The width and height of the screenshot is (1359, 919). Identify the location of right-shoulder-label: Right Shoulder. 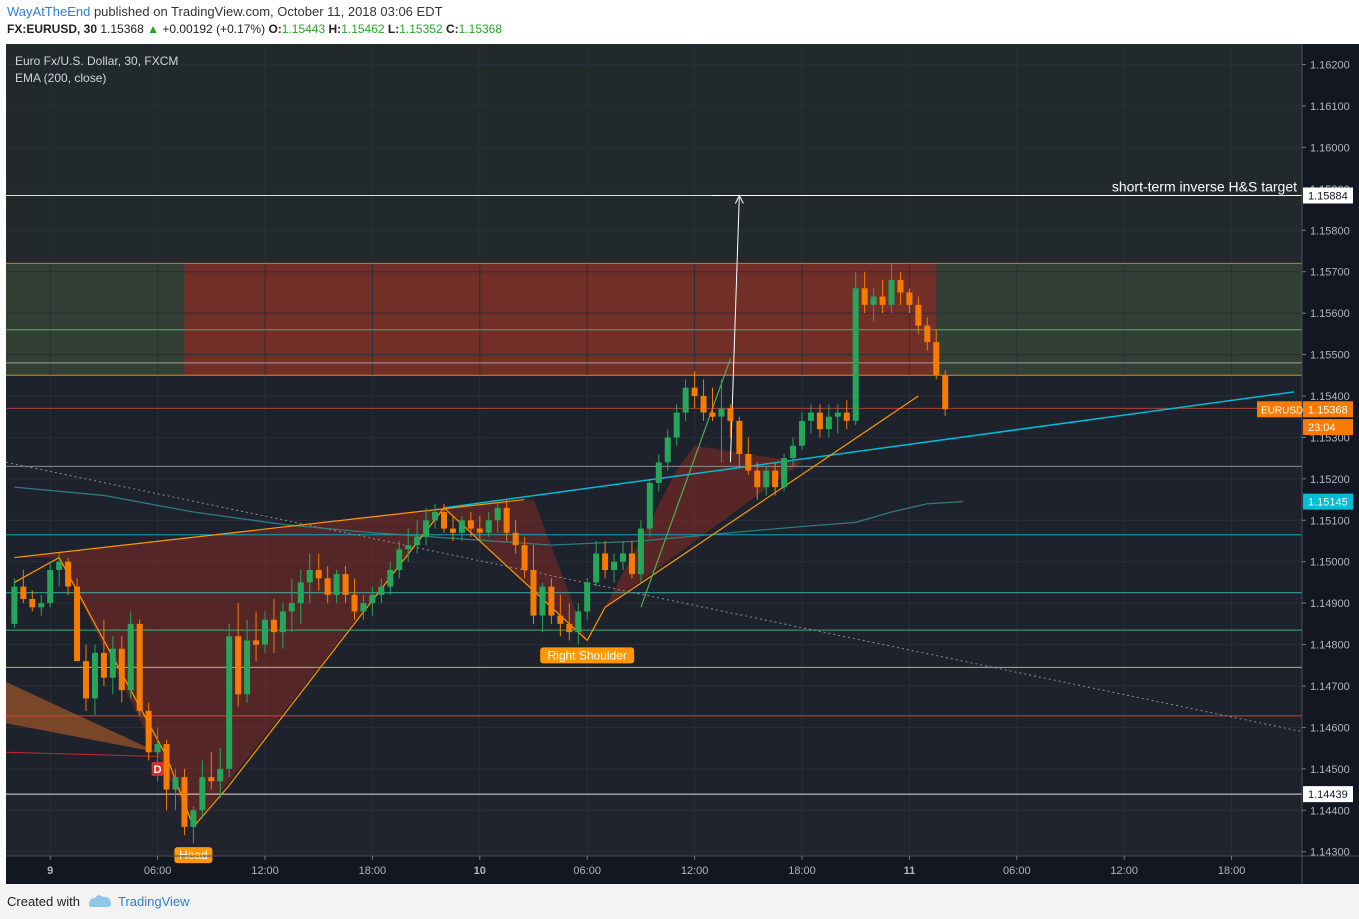
(587, 655).